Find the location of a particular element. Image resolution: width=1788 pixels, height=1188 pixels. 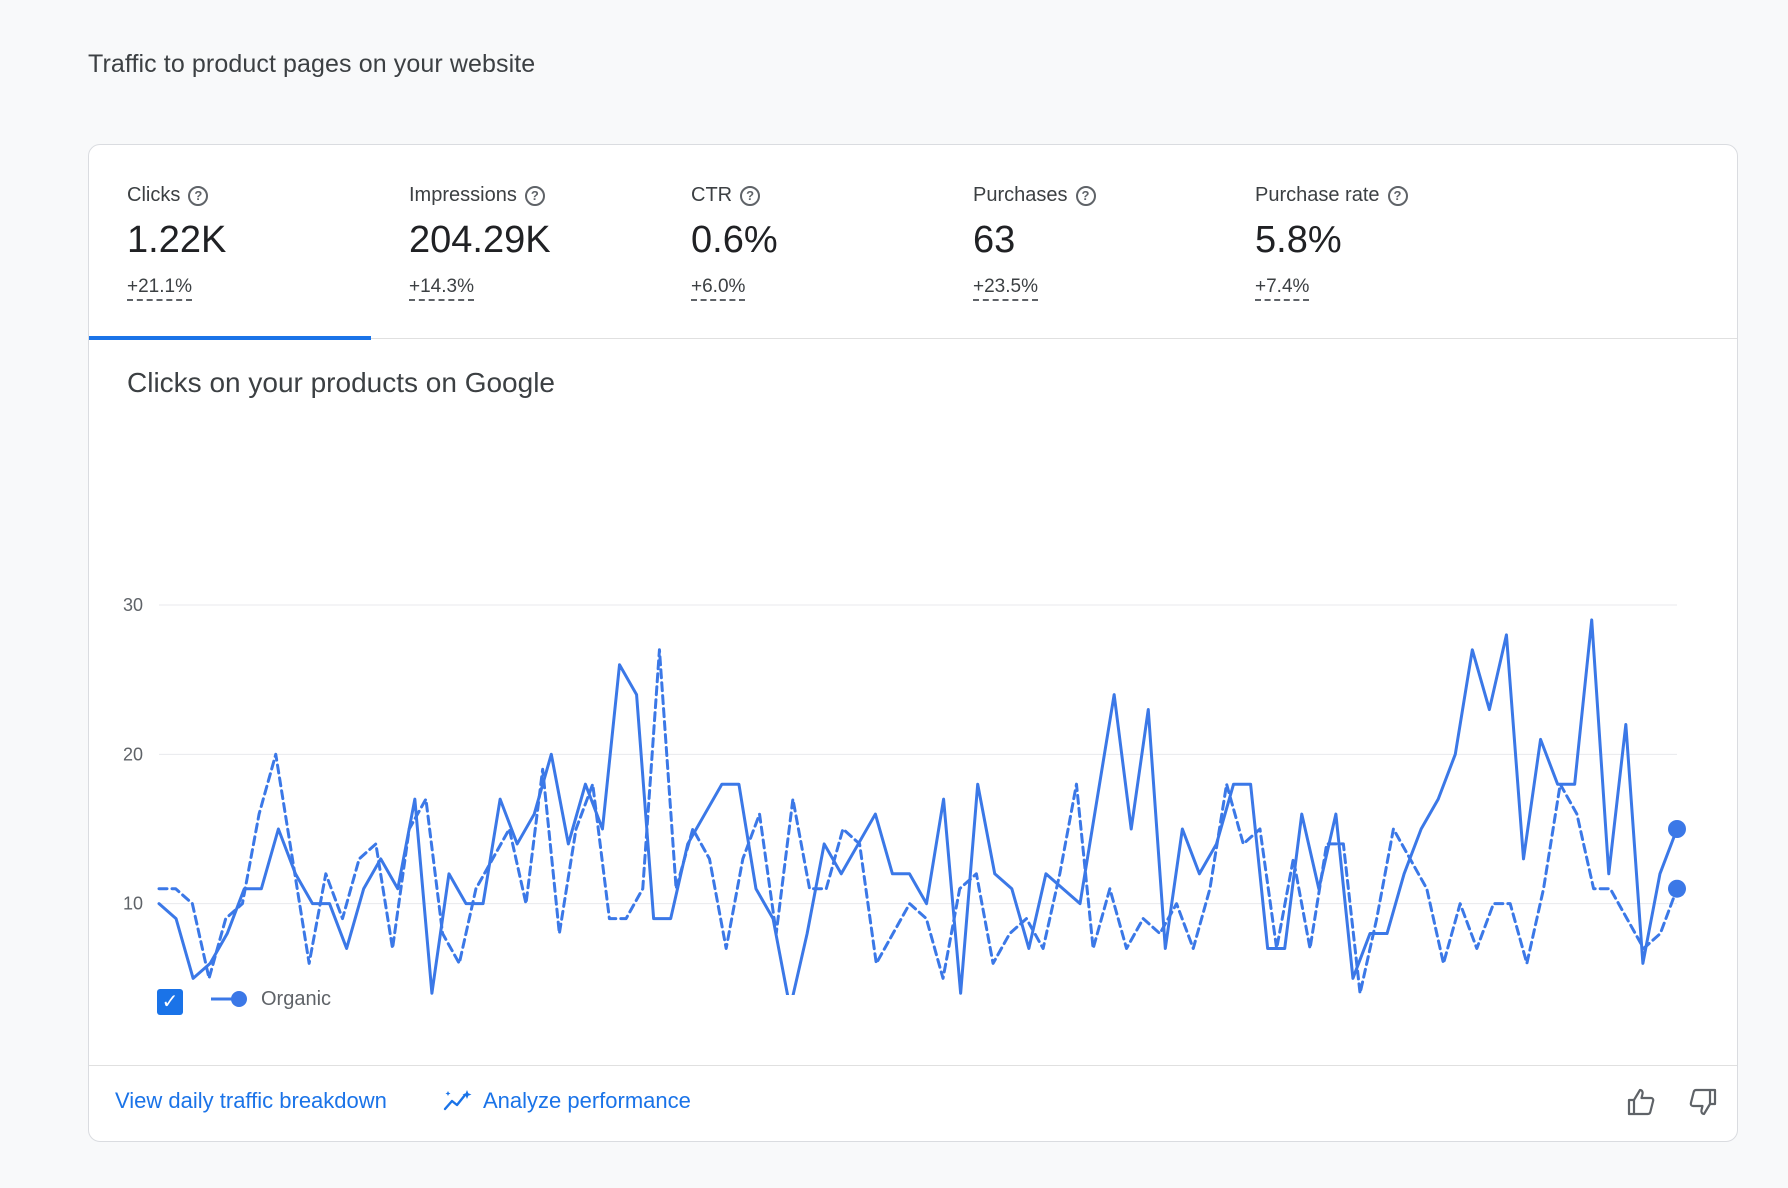

series-end-point-organic is located at coordinates (1677, 829).